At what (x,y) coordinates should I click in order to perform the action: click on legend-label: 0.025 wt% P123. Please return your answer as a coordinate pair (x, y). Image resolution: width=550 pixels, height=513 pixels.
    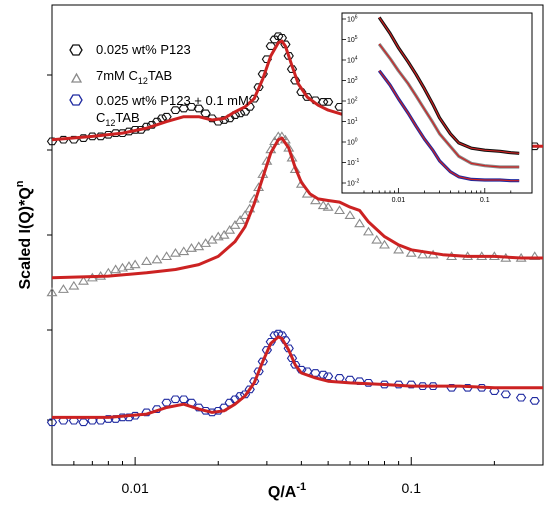
    Looking at the image, I should click on (143, 49).